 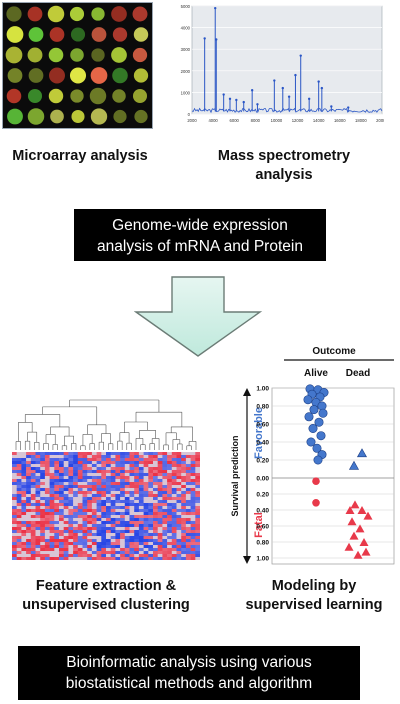 What do you see at coordinates (361, 120) in the screenshot?
I see `mass-spec-x-tick: 18000` at bounding box center [361, 120].